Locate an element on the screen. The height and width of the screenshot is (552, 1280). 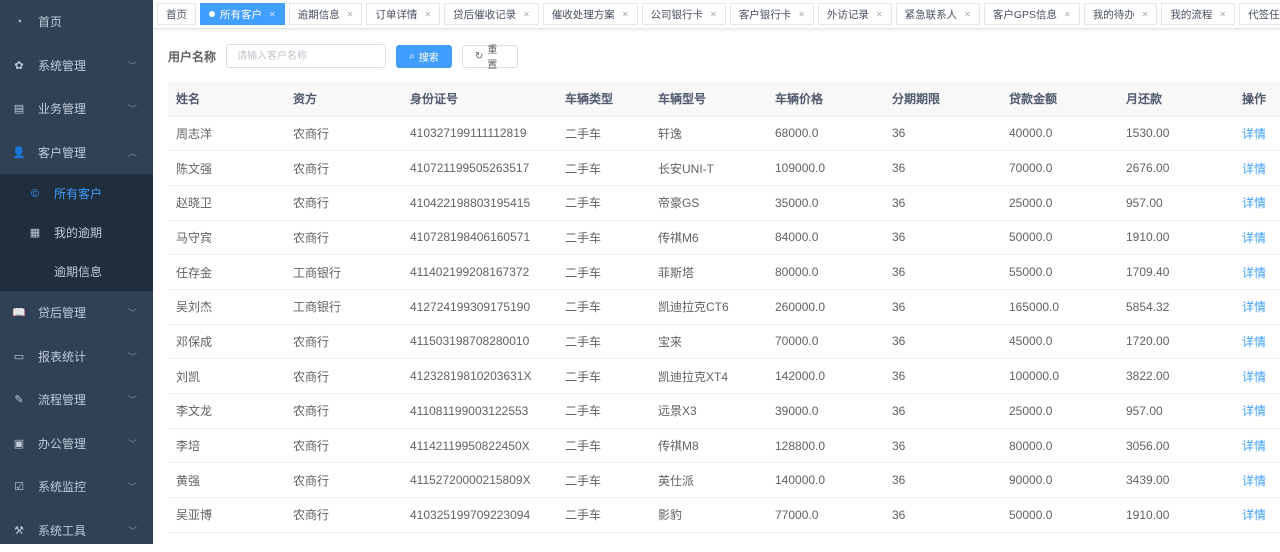
sidebar-item-items_after-1: ▭报表统计﹀ is located at coordinates (76, 357).